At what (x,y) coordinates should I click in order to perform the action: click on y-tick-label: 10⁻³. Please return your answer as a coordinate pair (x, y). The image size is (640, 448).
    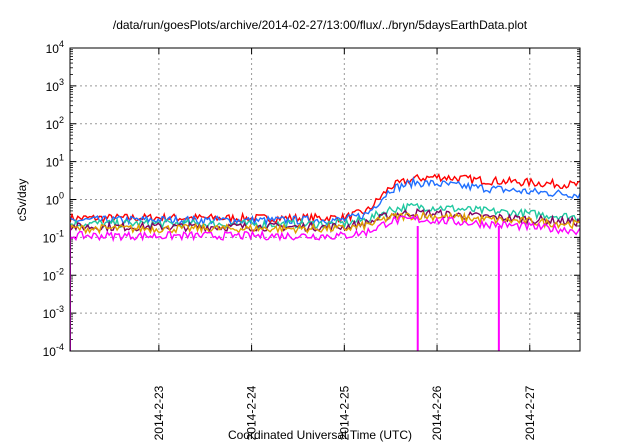
    Looking at the image, I should click on (53, 312).